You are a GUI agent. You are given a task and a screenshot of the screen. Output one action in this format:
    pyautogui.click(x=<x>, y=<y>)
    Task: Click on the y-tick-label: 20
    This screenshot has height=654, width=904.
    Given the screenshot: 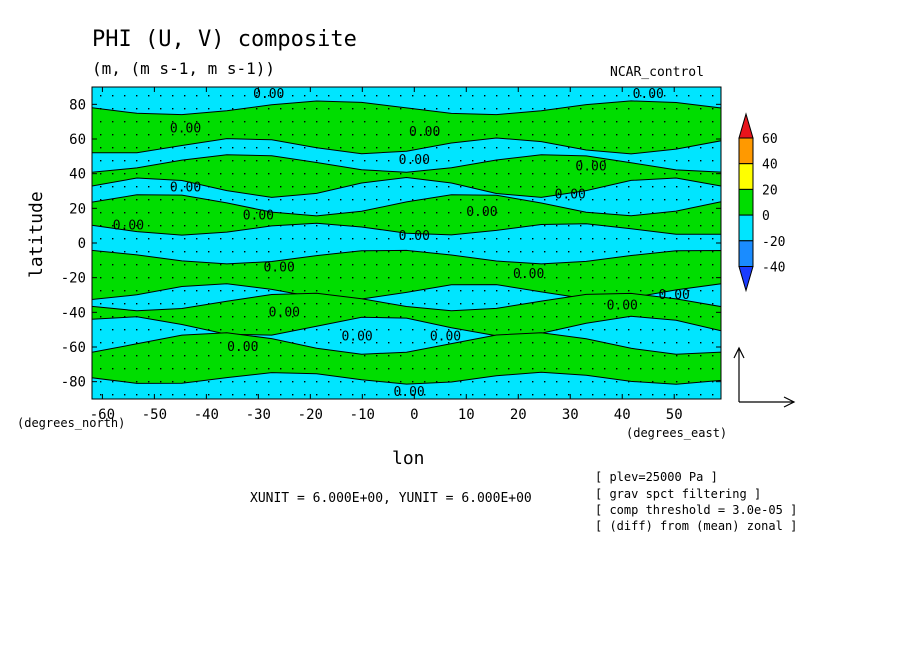 What is the action you would take?
    pyautogui.click(x=77, y=209)
    